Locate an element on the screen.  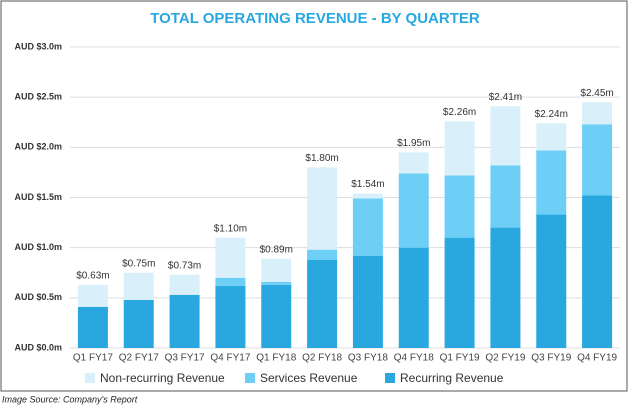
x-tick-label: Q2 FY17 is located at coordinates (139, 358).